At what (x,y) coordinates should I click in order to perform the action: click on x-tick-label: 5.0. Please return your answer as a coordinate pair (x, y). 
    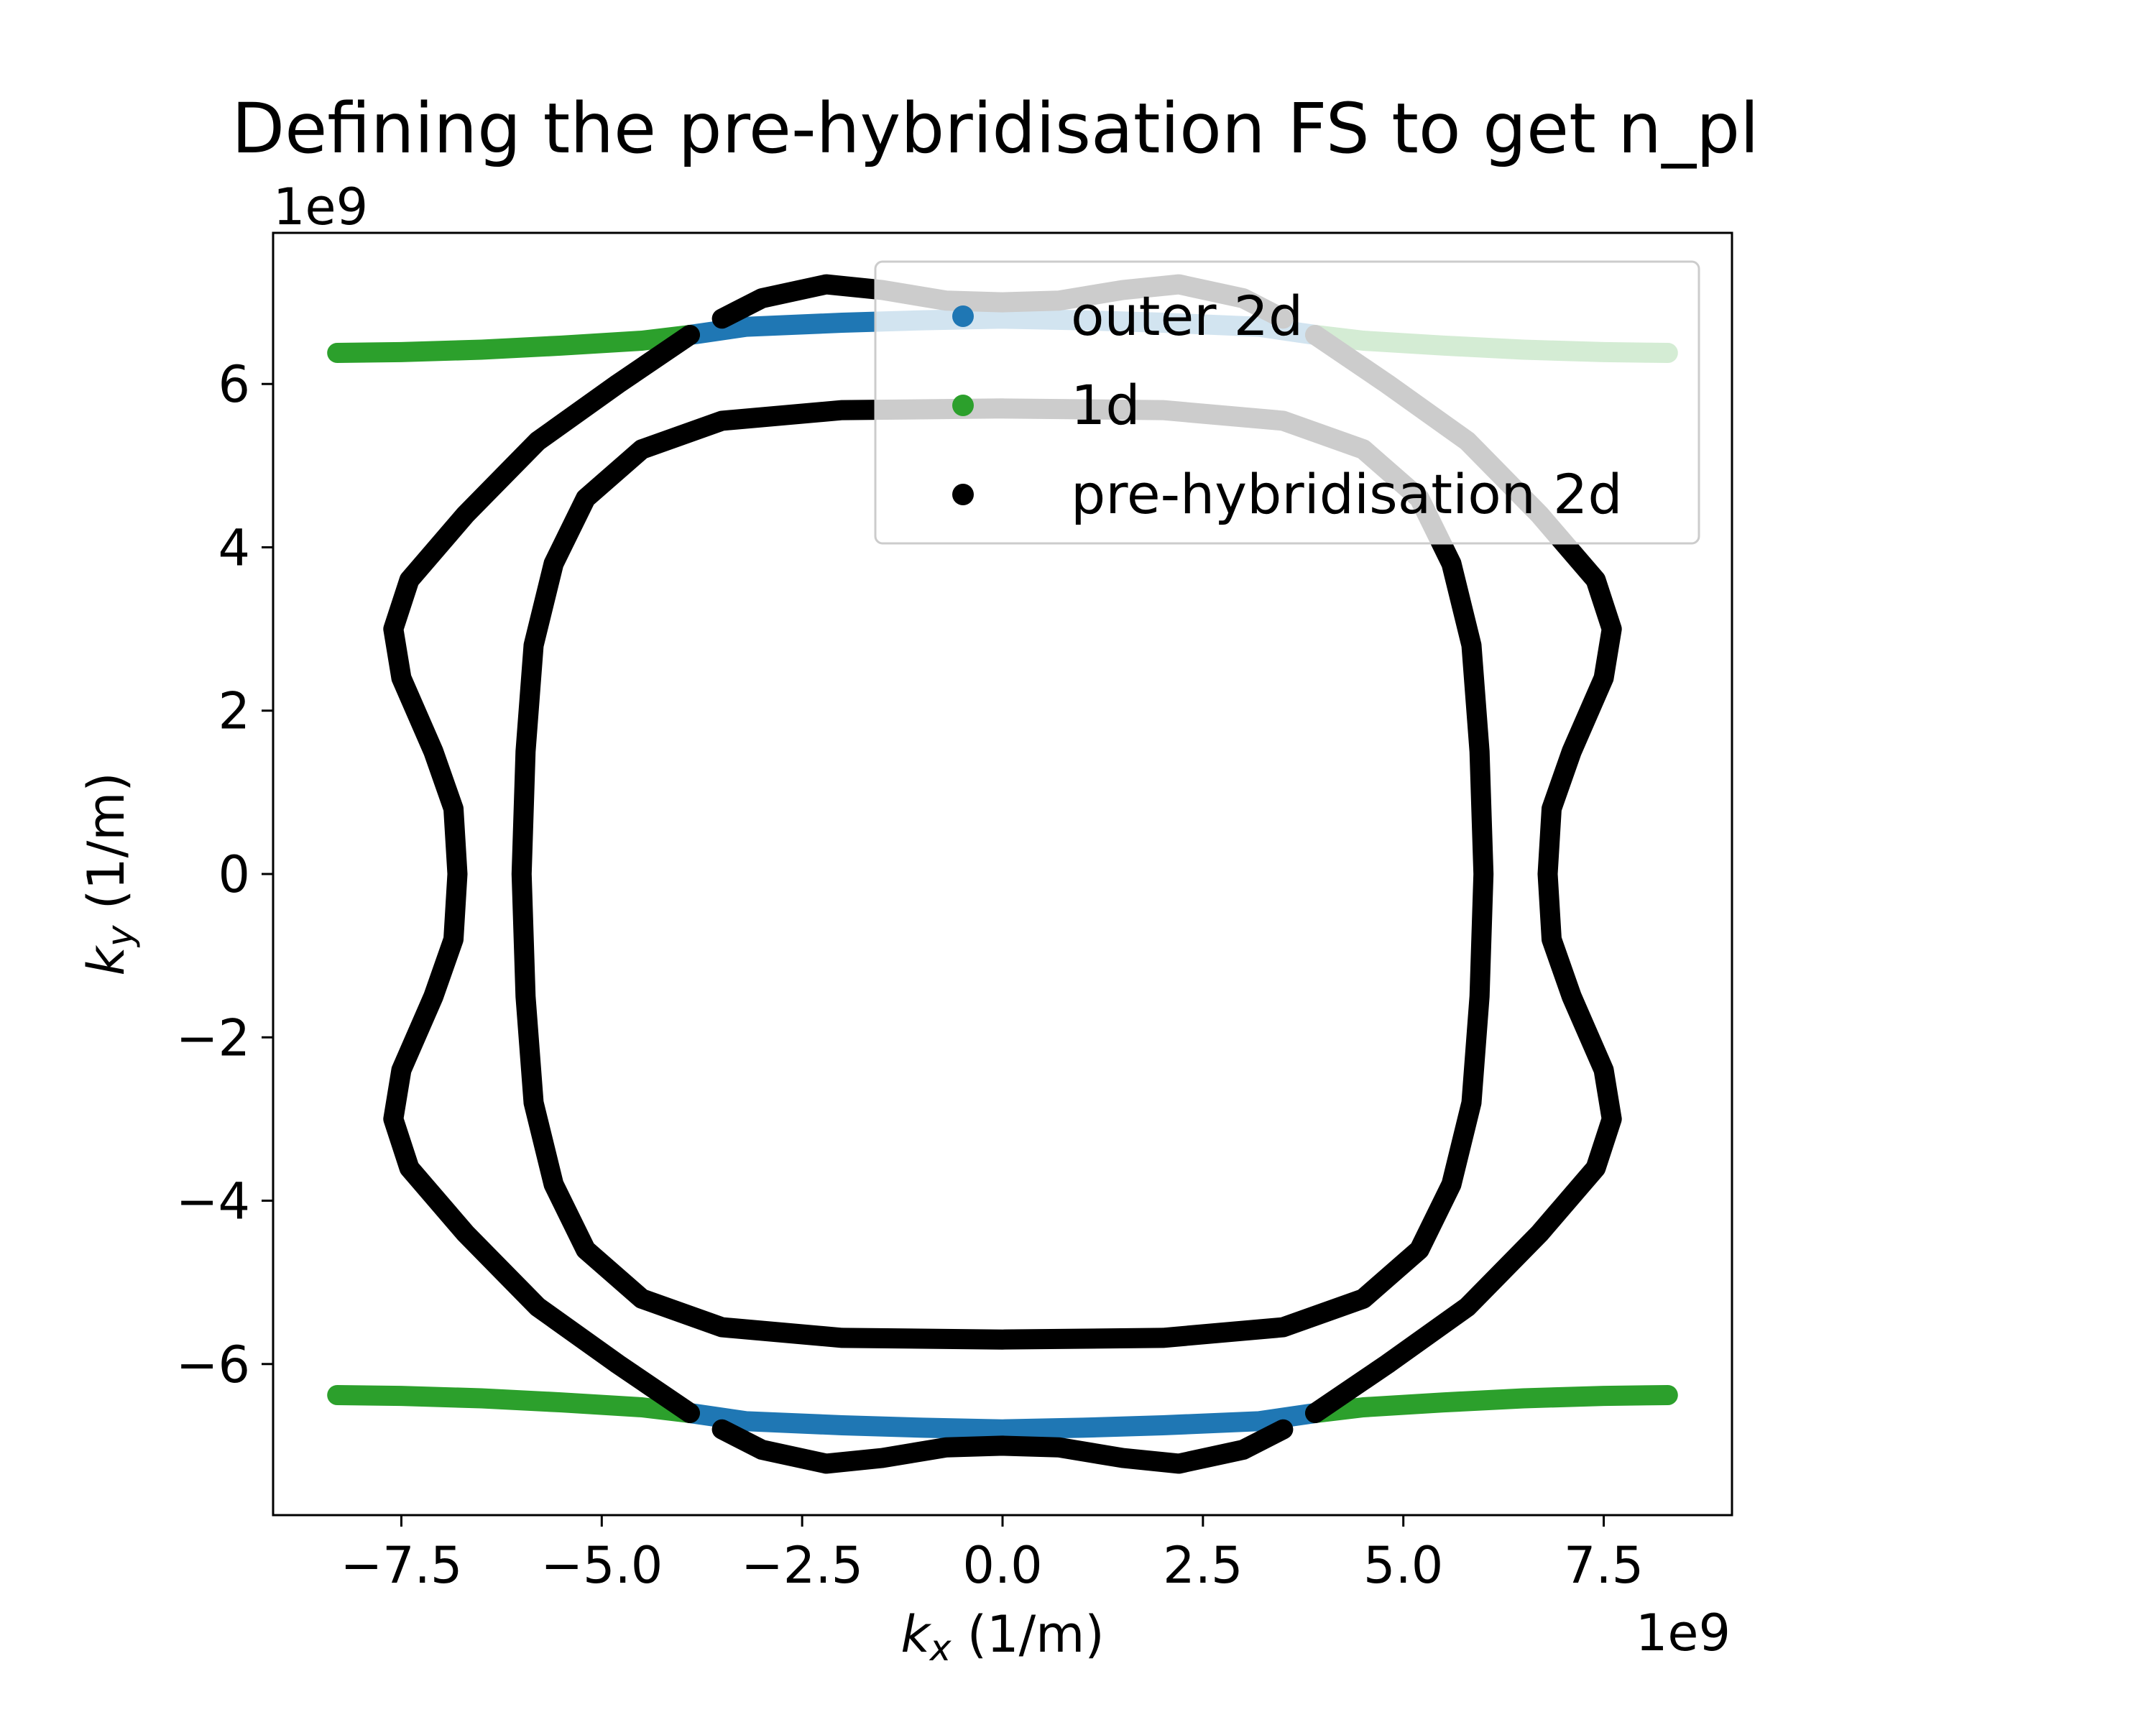
    Looking at the image, I should click on (1403, 1565).